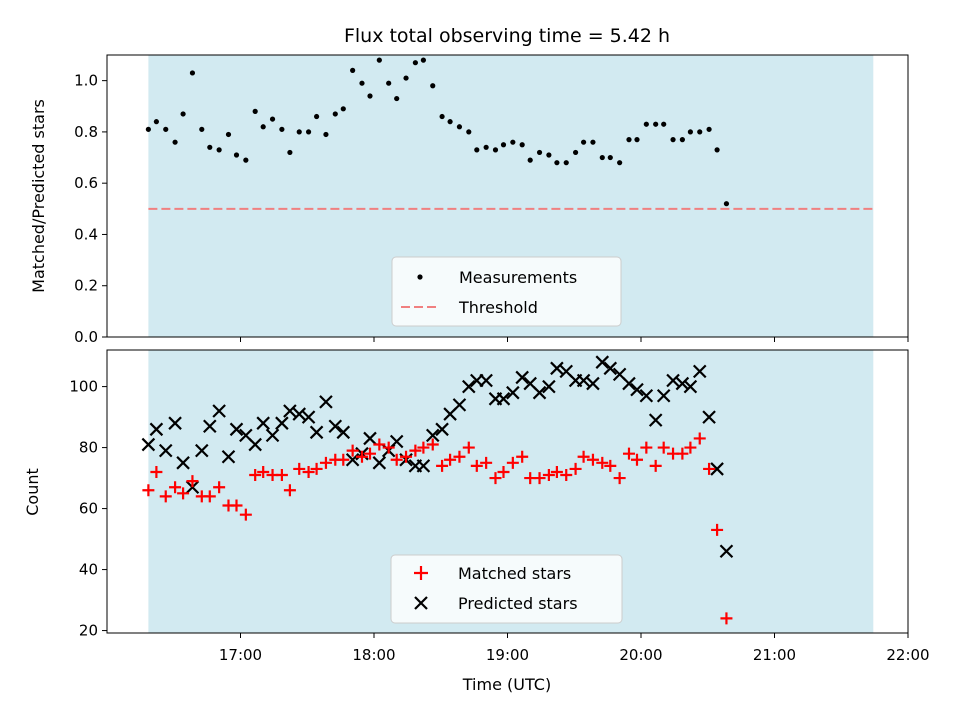 The width and height of the screenshot is (960, 720). Describe the element at coordinates (421, 603) in the screenshot. I see `legend-predicted-marker` at that location.